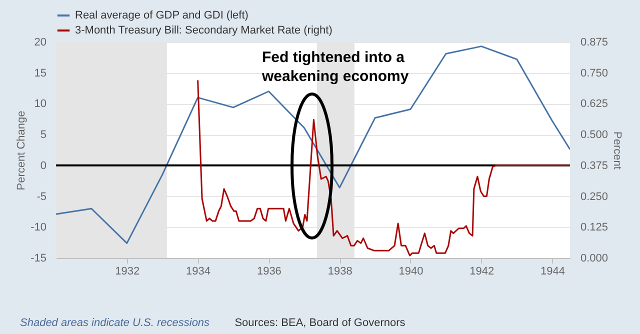 The width and height of the screenshot is (640, 334). Describe the element at coordinates (22, 150) in the screenshot. I see `y-axis-title: Percent Change` at that location.